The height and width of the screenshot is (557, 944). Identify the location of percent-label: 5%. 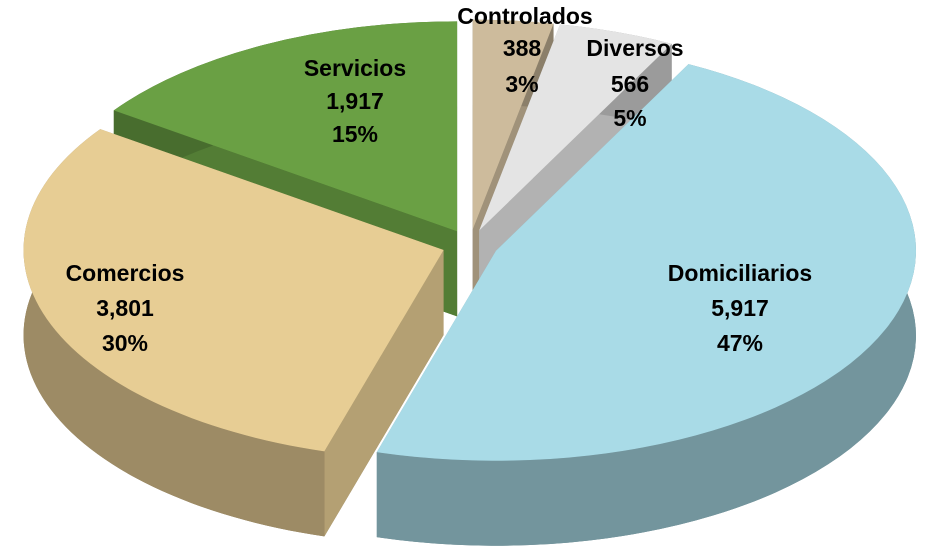
(629, 118).